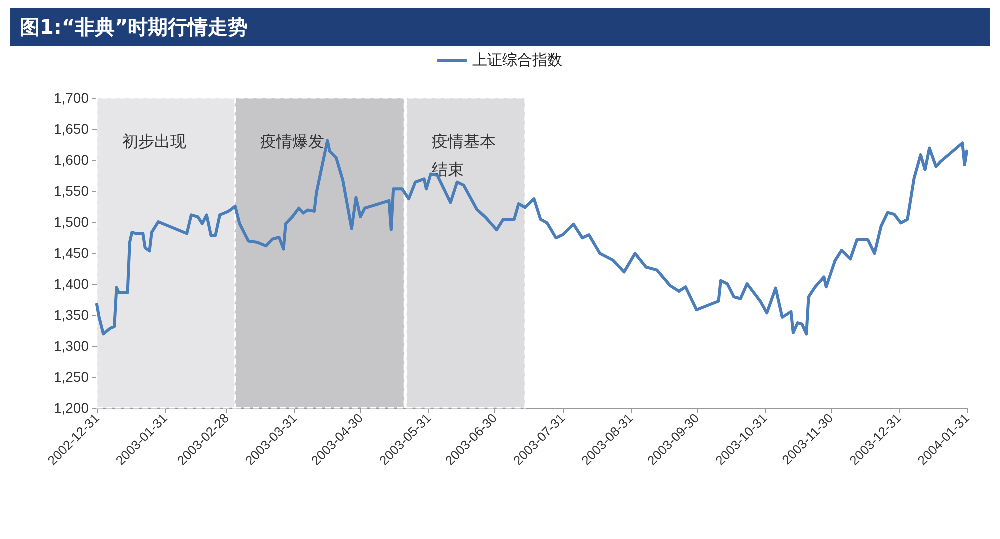  I want to click on y-tick-label: 1,400, so click(72, 284).